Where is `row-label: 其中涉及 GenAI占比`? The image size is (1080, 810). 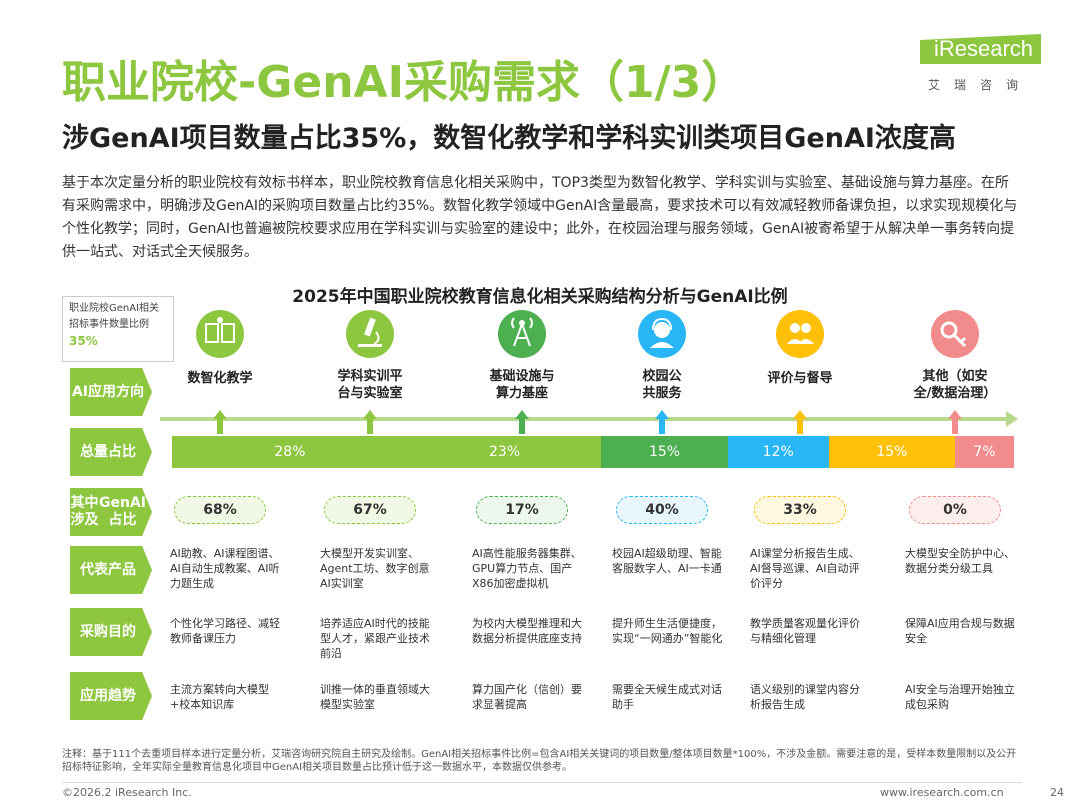 row-label: 其中涉及 GenAI占比 is located at coordinates (111, 512).